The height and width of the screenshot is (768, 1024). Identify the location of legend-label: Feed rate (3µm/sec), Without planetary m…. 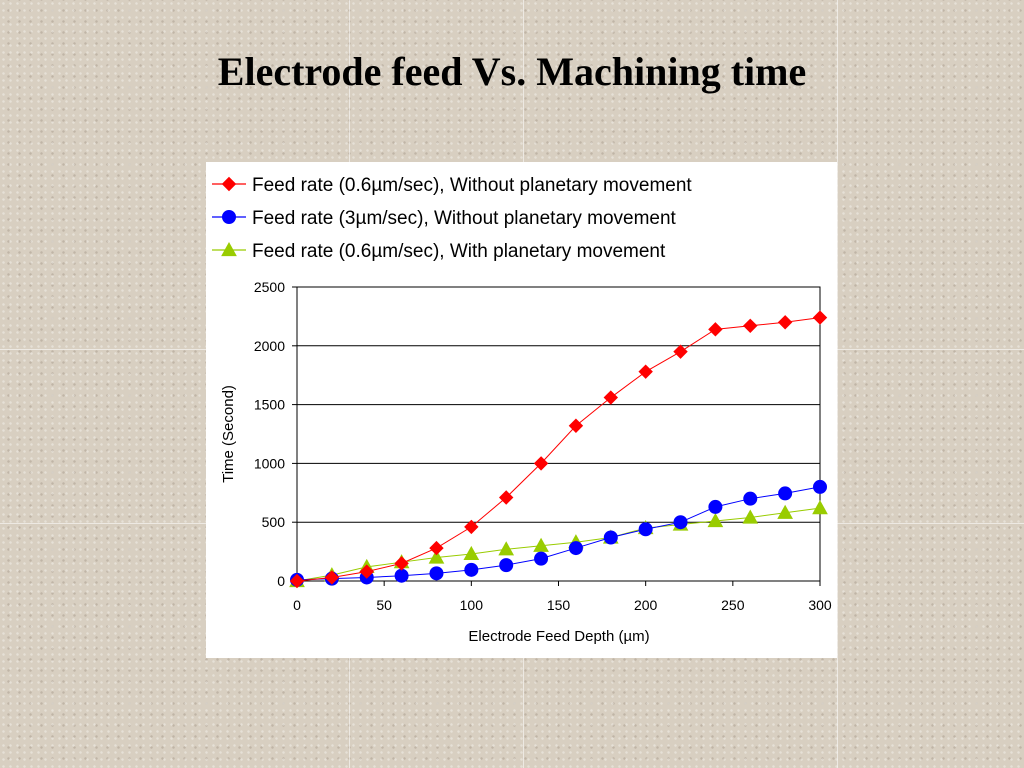
(464, 218).